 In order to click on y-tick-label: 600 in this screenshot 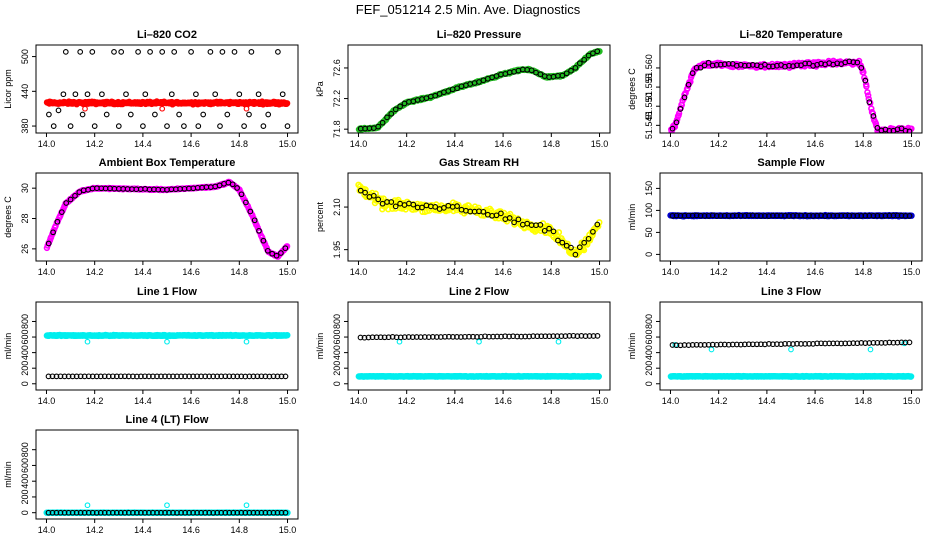, I will do `click(649, 337)`.